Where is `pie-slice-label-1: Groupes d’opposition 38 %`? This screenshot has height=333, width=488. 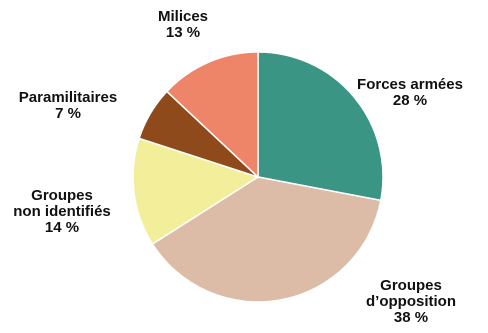 pie-slice-label-1: Groupes d’opposition 38 % is located at coordinates (411, 301).